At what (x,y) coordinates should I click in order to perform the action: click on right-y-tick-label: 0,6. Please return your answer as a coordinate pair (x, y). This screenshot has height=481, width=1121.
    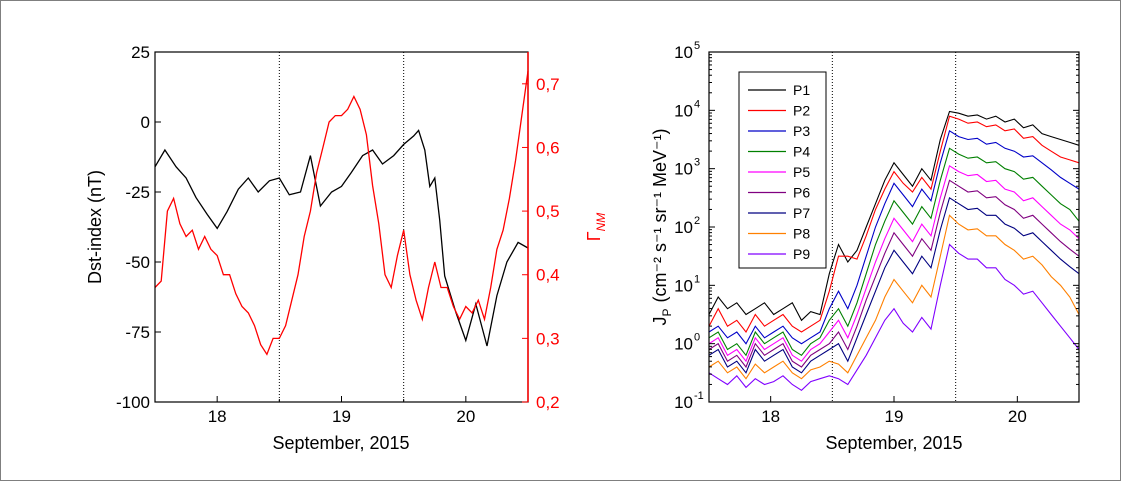
    Looking at the image, I should click on (548, 147).